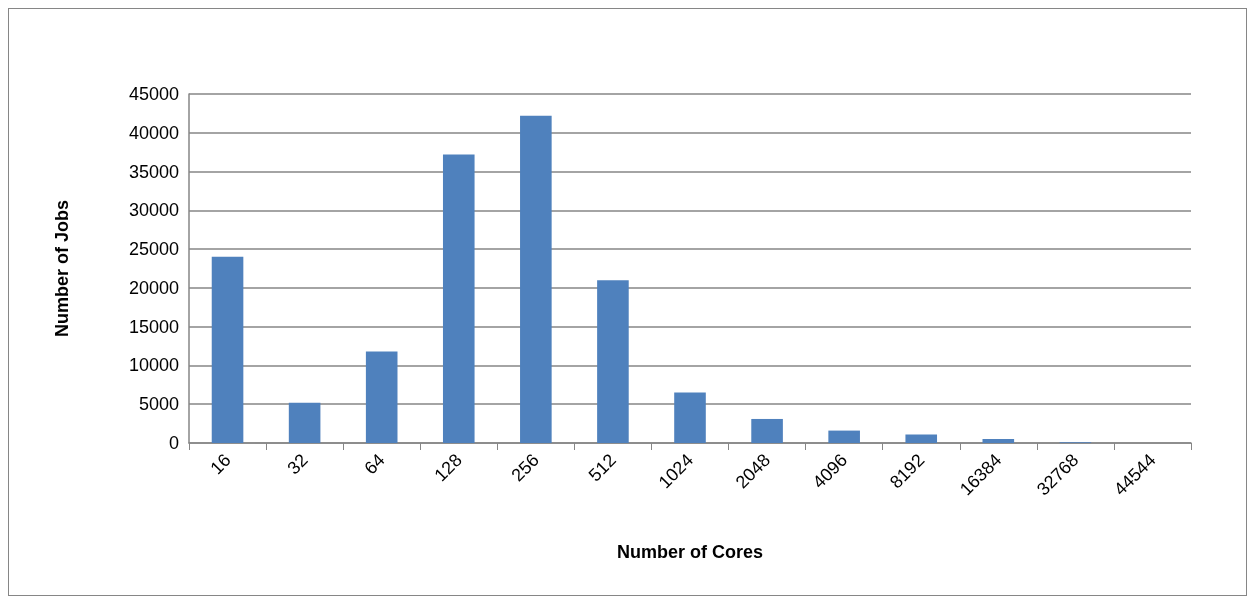 This screenshot has height=604, width=1255. Describe the element at coordinates (153, 249) in the screenshot. I see `y-tick-label: 25000` at that location.